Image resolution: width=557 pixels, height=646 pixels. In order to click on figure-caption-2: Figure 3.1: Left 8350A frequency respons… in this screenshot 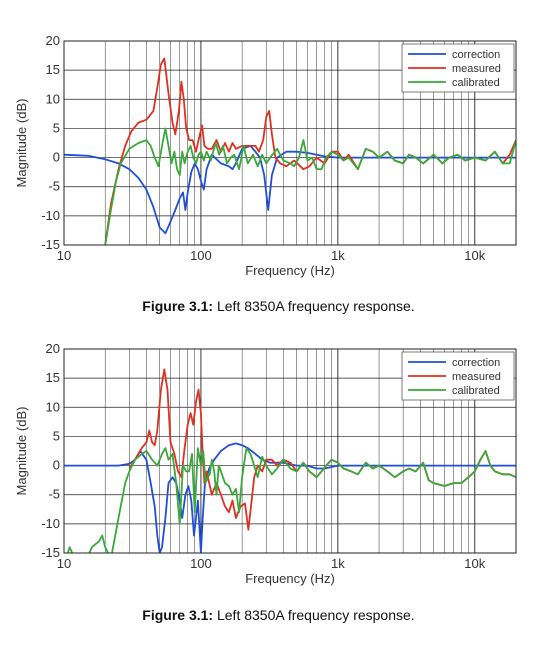, I will do `click(278, 615)`.